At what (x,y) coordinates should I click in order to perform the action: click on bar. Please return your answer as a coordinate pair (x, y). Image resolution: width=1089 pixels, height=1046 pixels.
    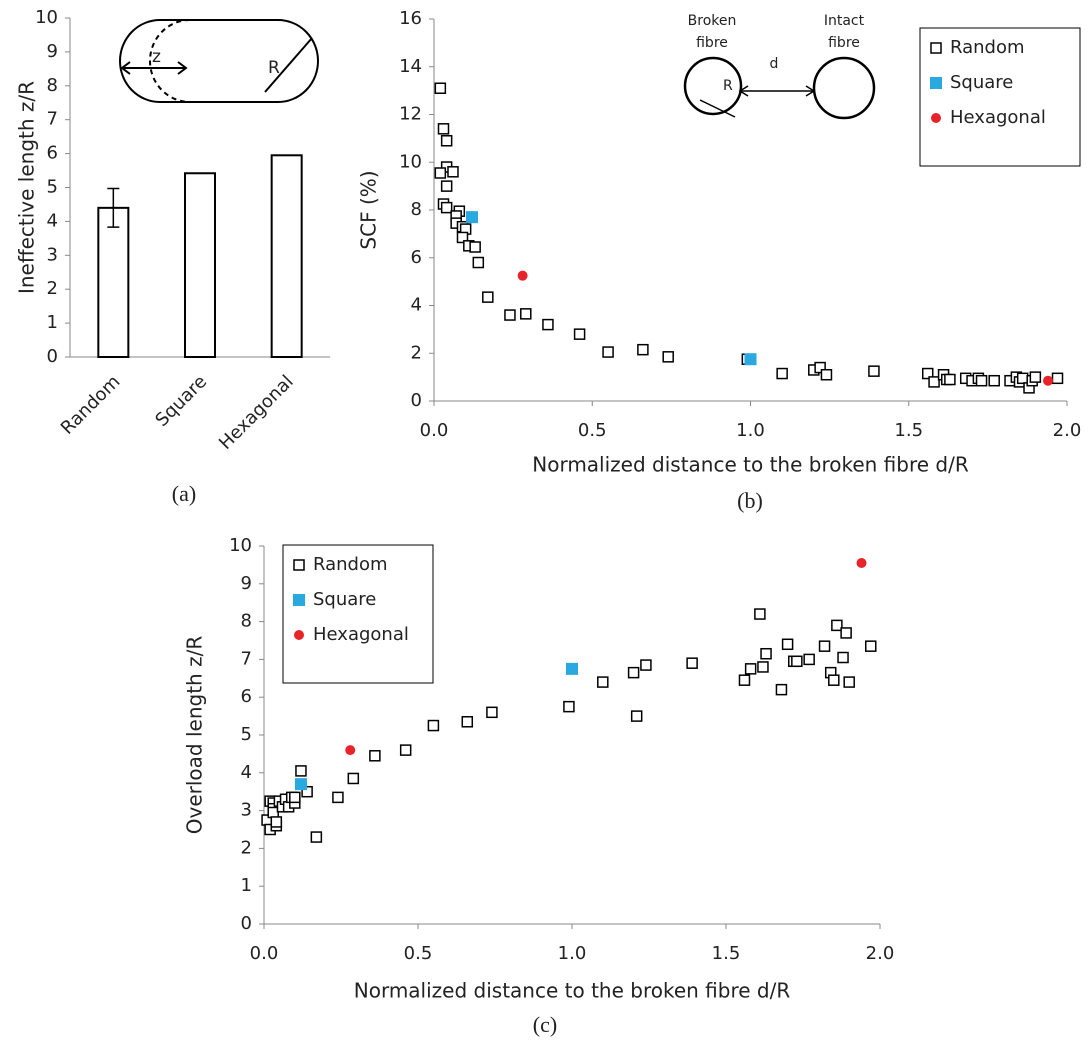
    Looking at the image, I should click on (113, 282).